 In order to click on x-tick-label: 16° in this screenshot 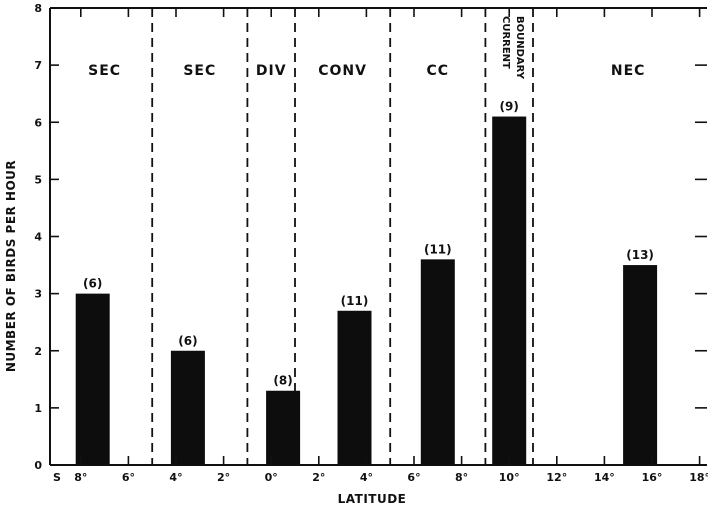, I will do `click(652, 477)`.